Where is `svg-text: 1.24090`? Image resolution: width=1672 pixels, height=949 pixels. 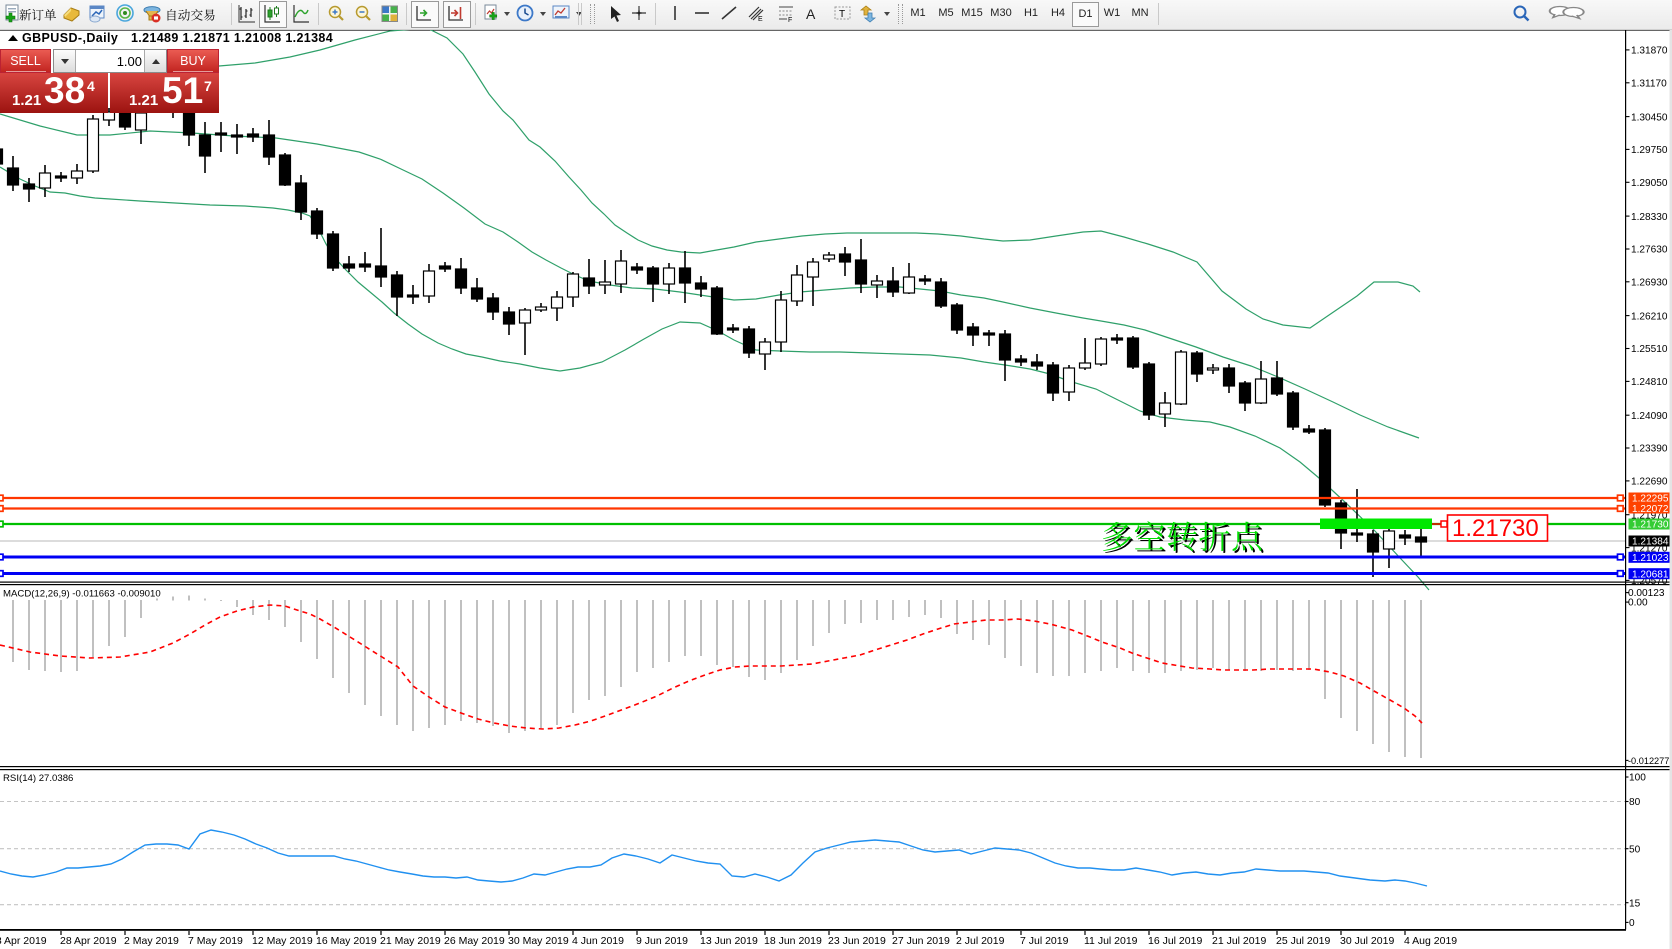
svg-text: 1.24090 is located at coordinates (1649, 416).